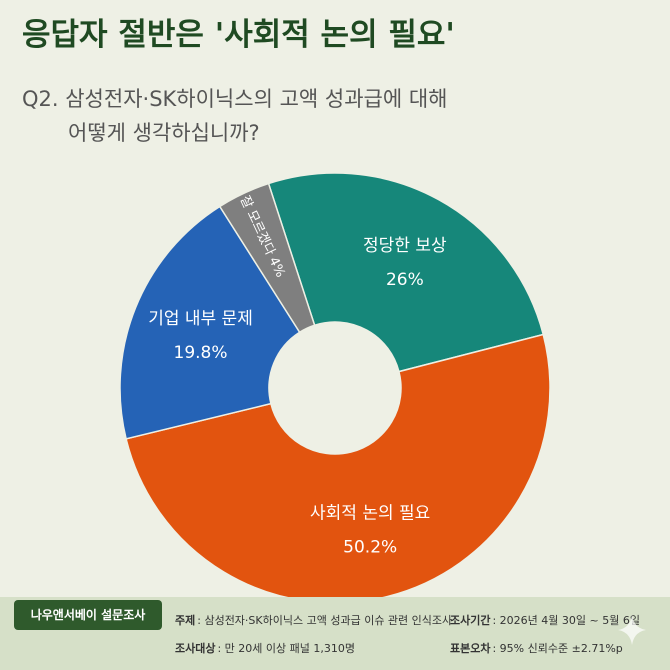  I want to click on footer-item: 조사대상: 만 20세 이상 패널 1,310명, so click(265, 648).